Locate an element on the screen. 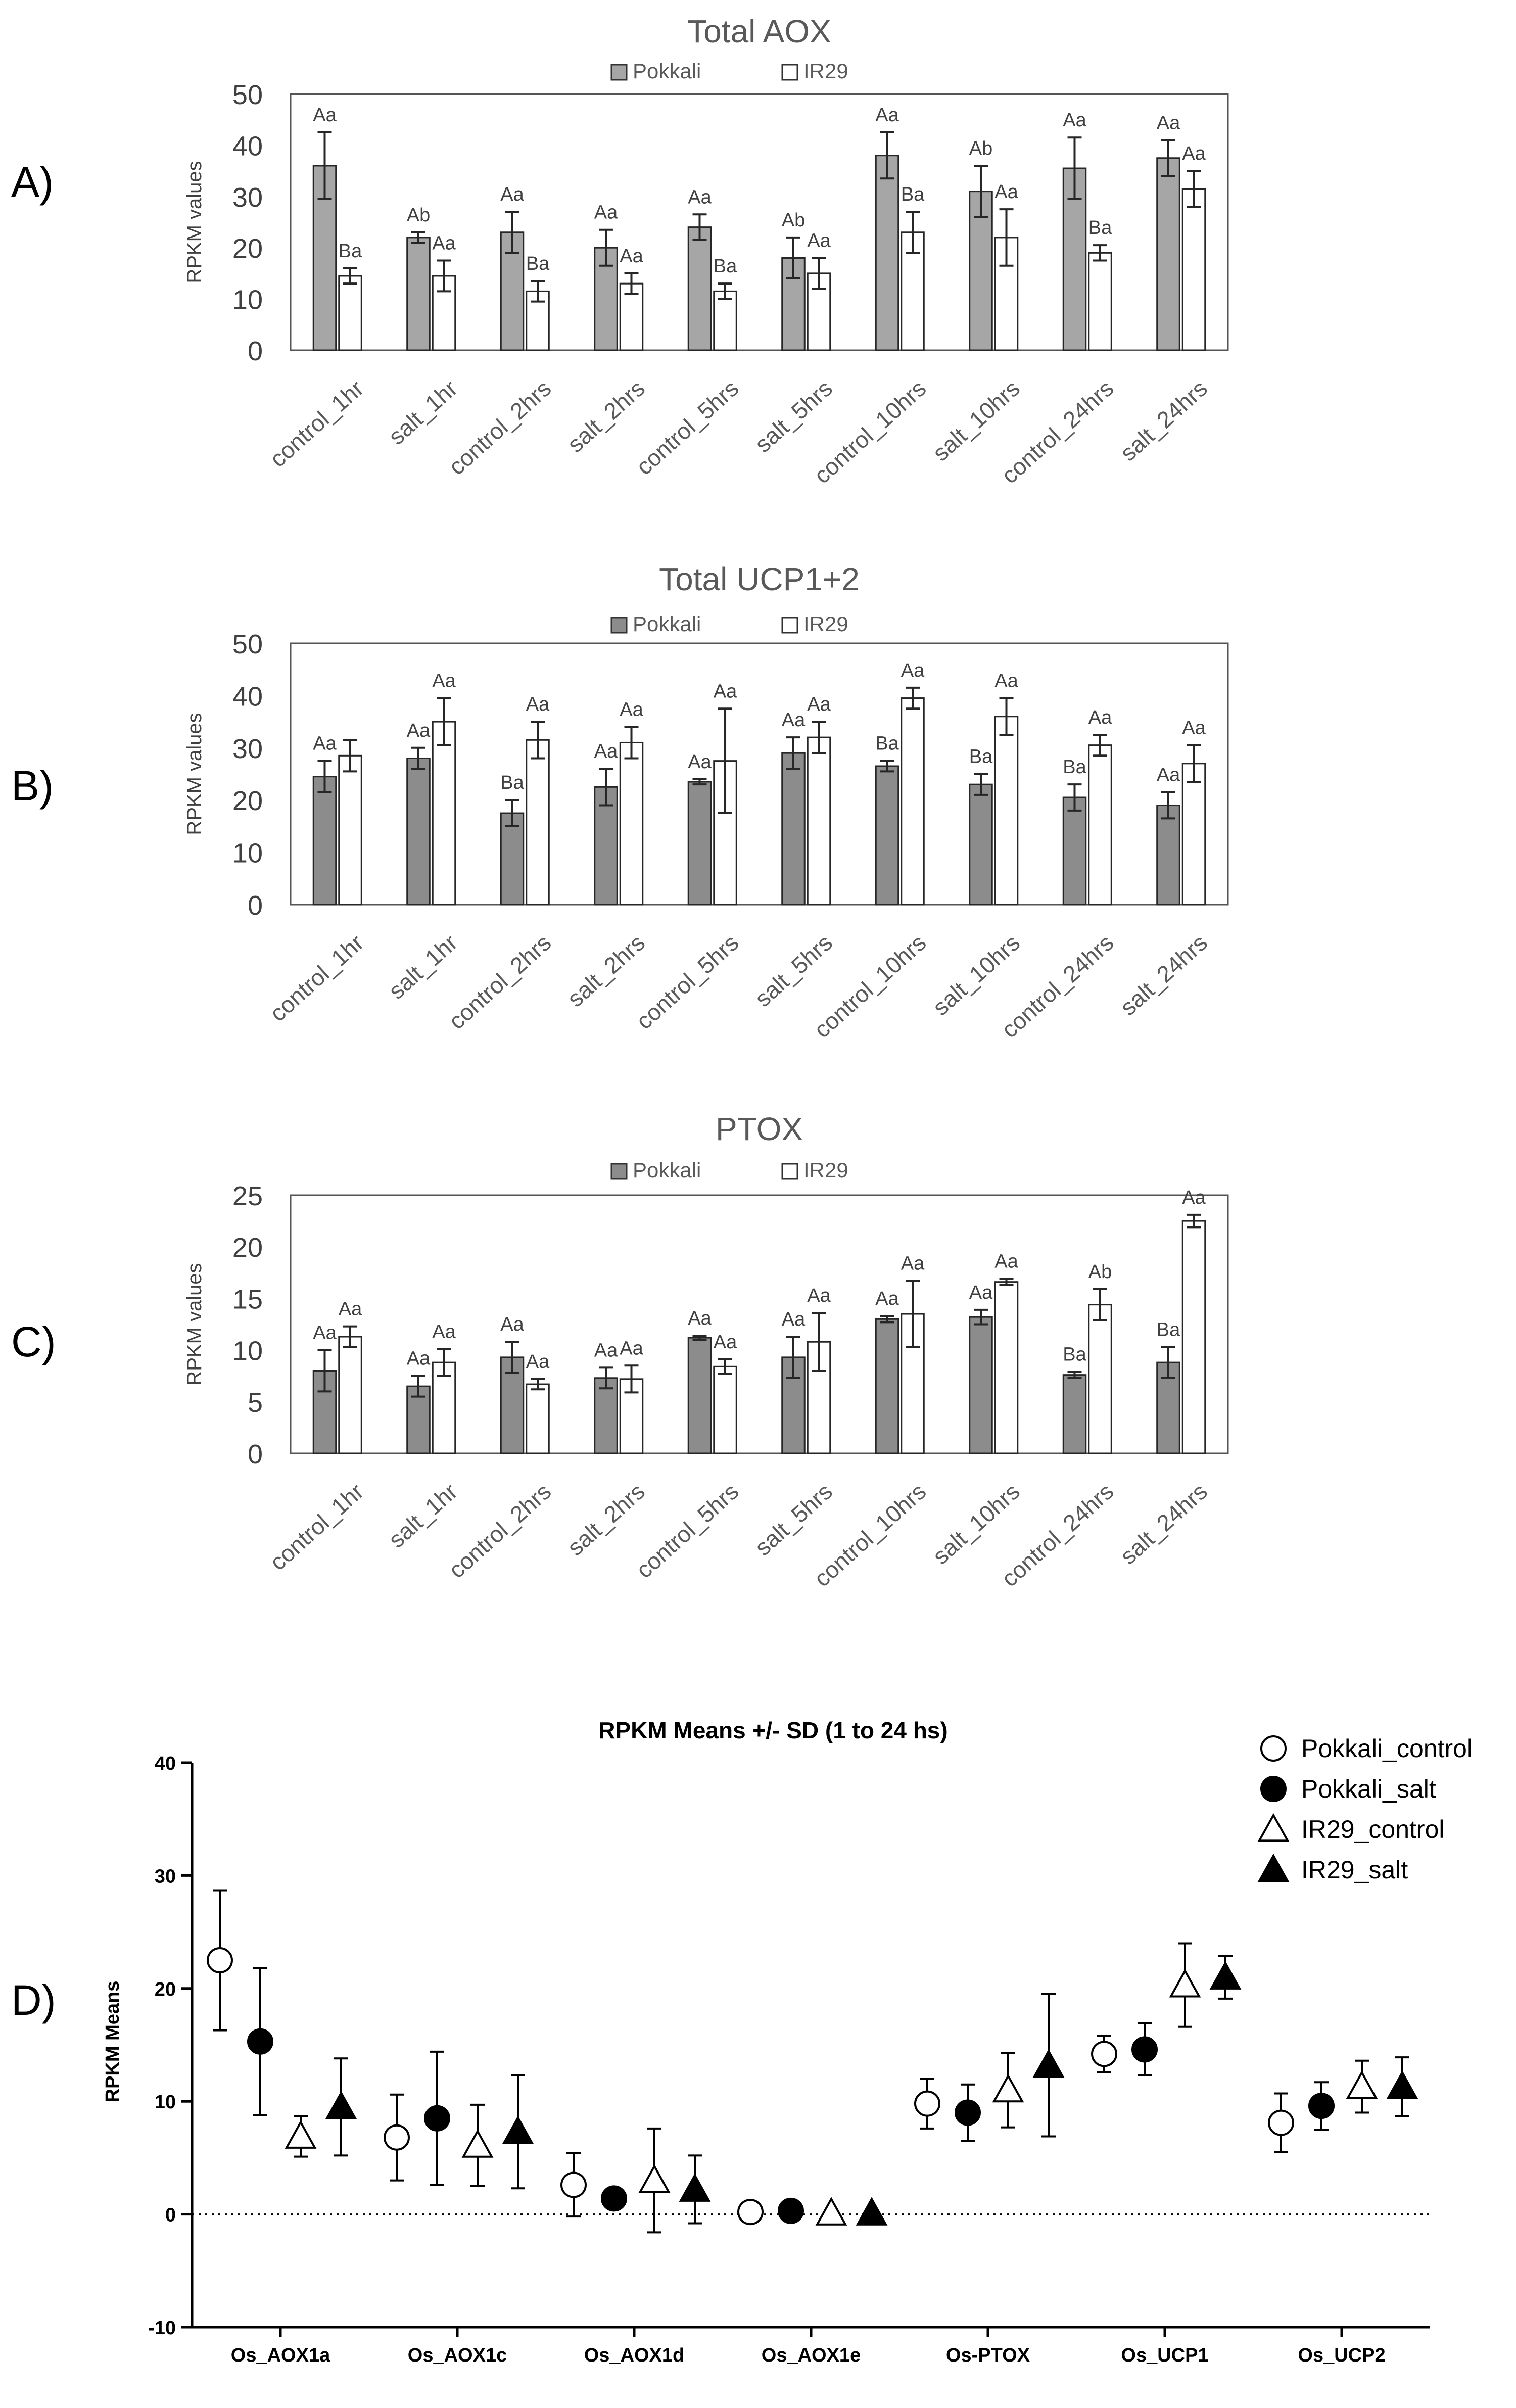 This screenshot has width=1516, height=2408. x-tick-label: control_5hrs is located at coordinates (687, 1530).